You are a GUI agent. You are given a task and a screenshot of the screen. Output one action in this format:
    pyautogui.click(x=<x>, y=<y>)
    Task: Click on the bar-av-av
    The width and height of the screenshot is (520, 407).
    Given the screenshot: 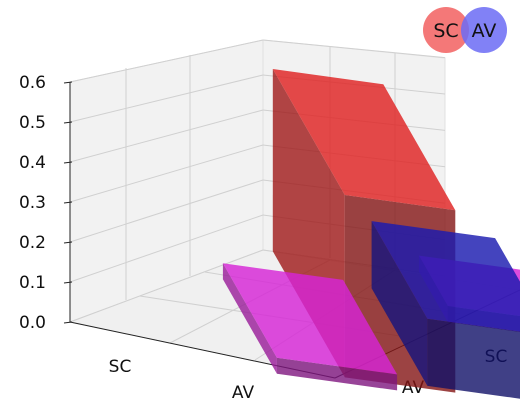 What is the action you would take?
    pyautogui.click(x=445, y=310)
    